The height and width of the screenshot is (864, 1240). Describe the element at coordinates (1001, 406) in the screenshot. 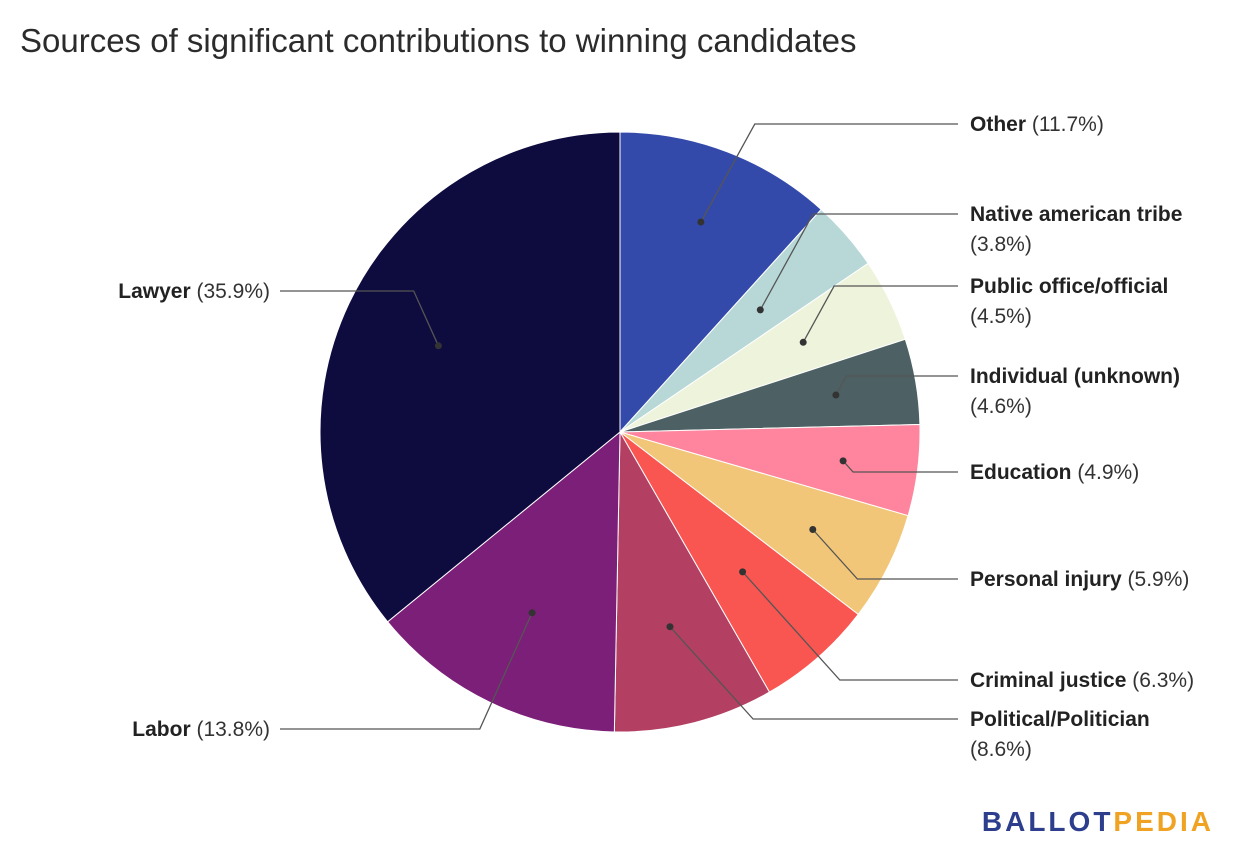

I see `slice-label-percent: (4.6%)` at that location.